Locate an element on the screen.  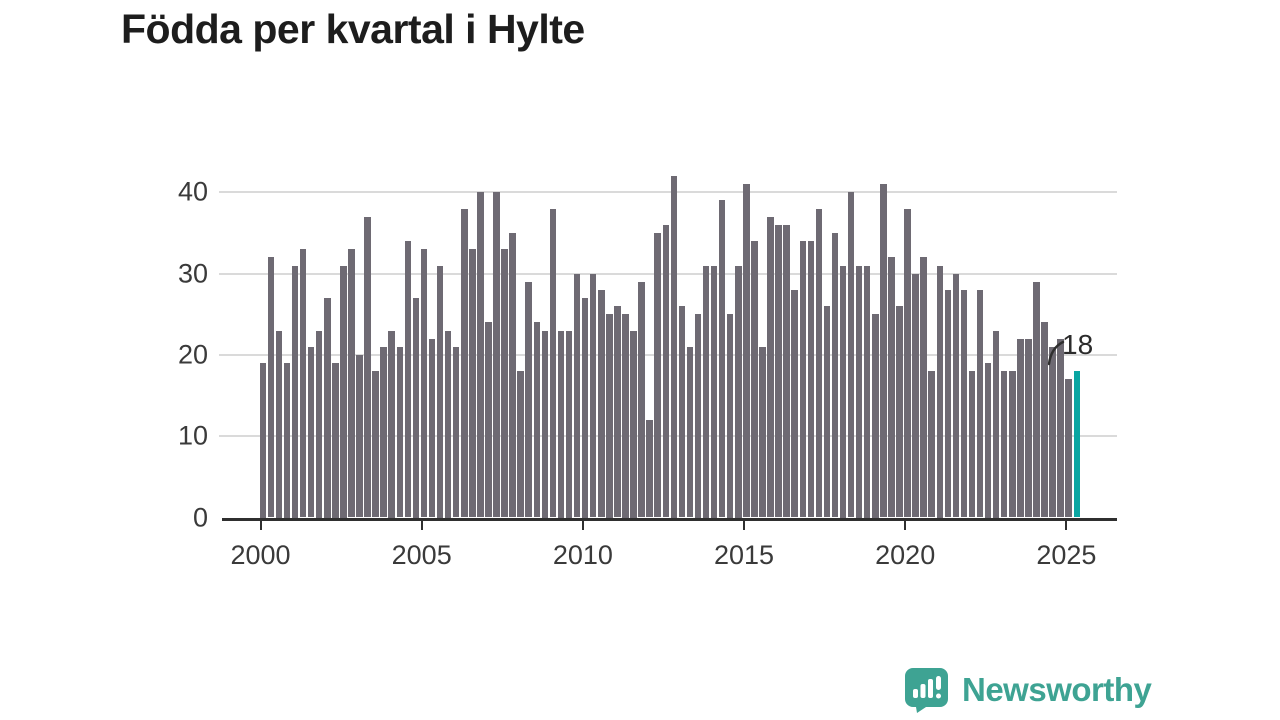
x-axis-label-2010: 2010 is located at coordinates (582, 554).